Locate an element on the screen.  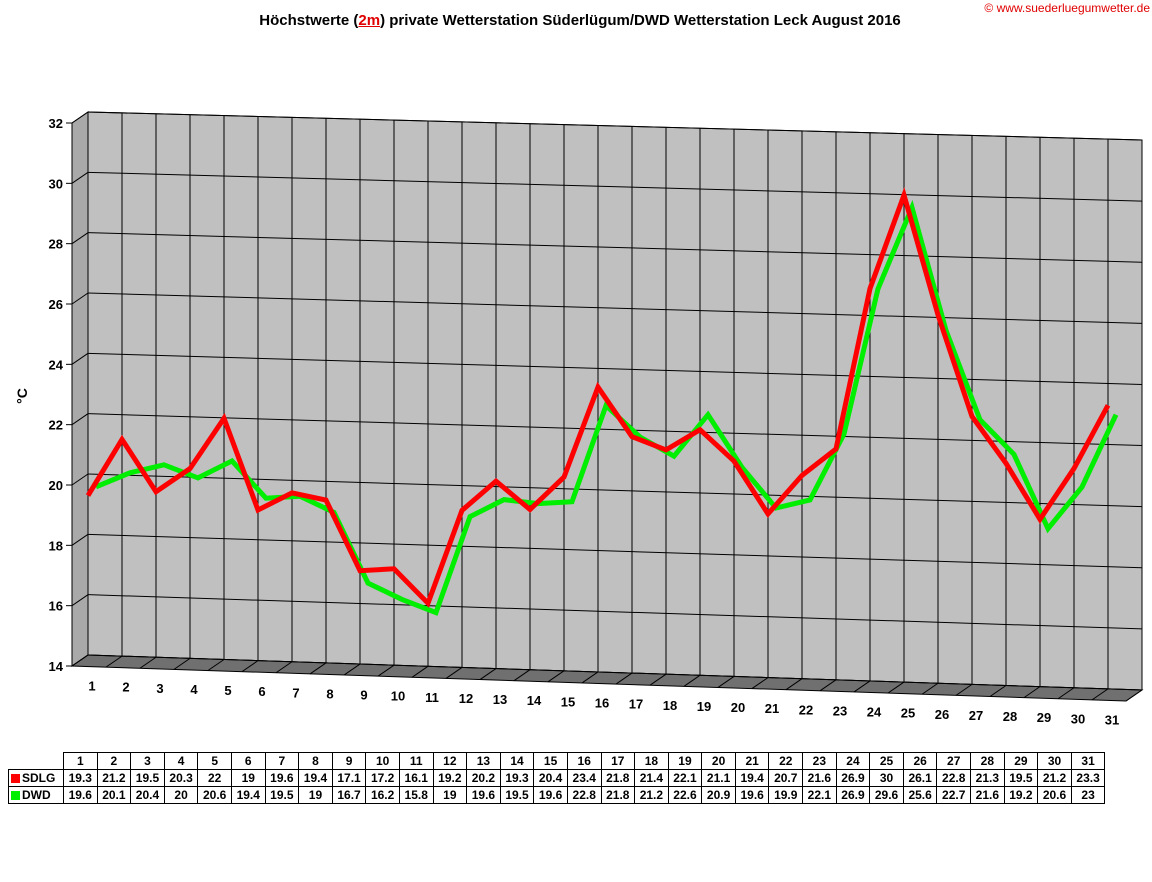
table-cell: 16.7 is located at coordinates (349, 795).